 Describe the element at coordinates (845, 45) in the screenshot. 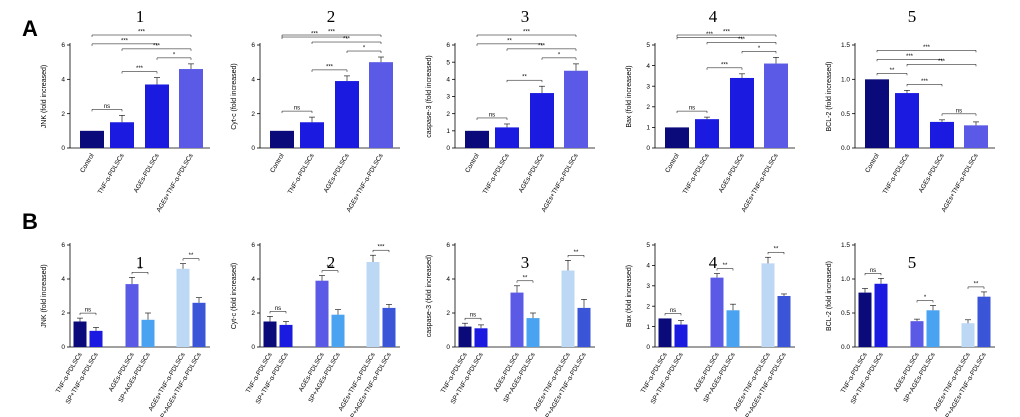

I see `y-tick-label: 1.5` at that location.